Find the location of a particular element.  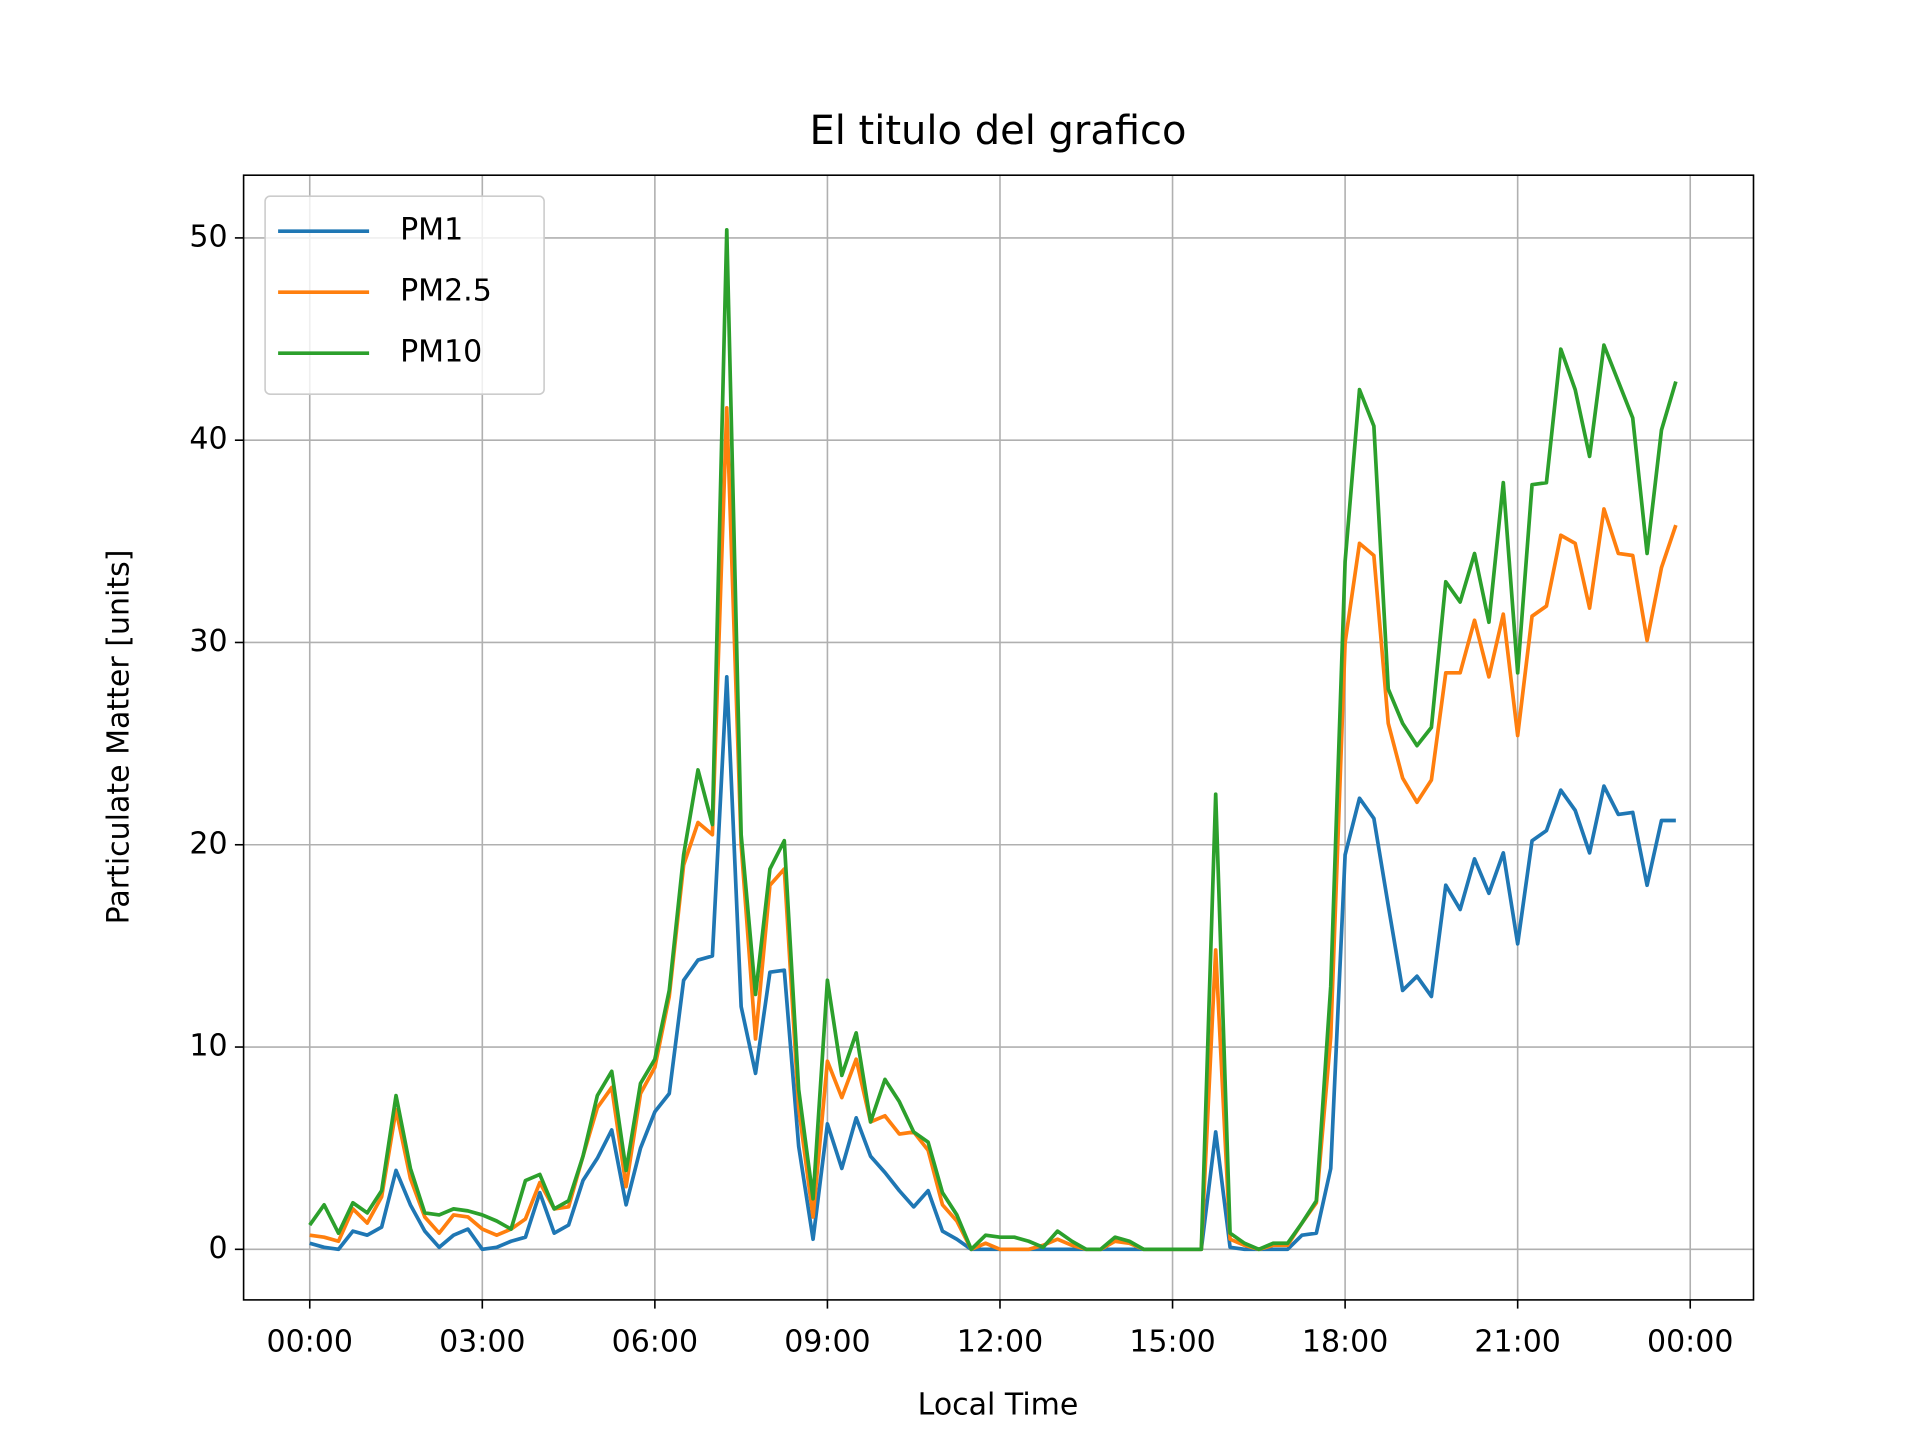

x-tick-label: 18:00 is located at coordinates (1345, 1341).